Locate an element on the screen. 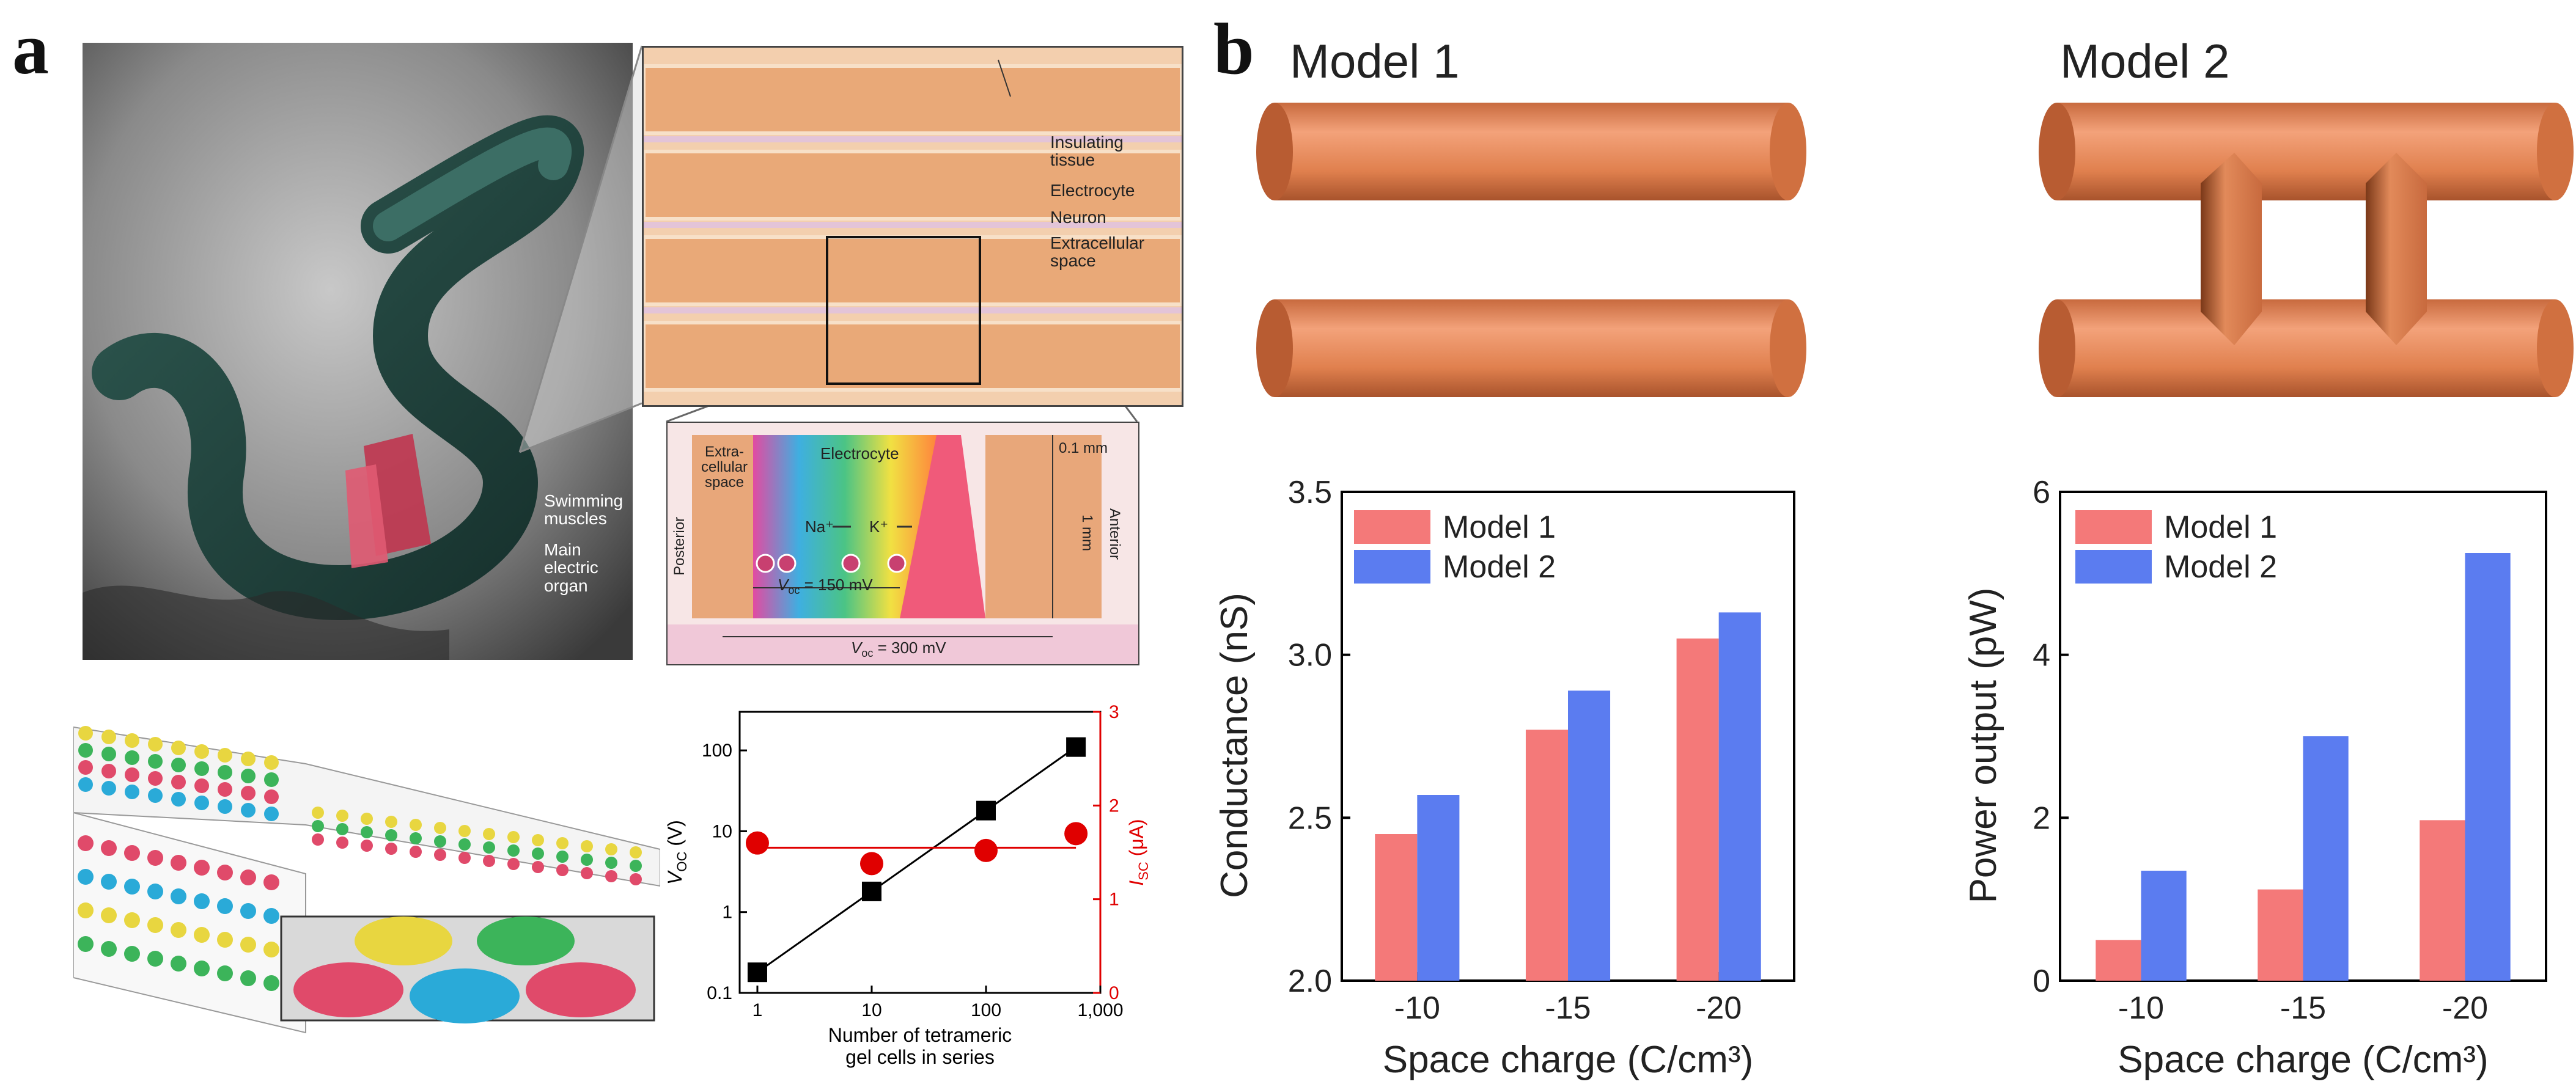 The height and width of the screenshot is (1087, 2576). panel-letter-b: b is located at coordinates (1233, 48).